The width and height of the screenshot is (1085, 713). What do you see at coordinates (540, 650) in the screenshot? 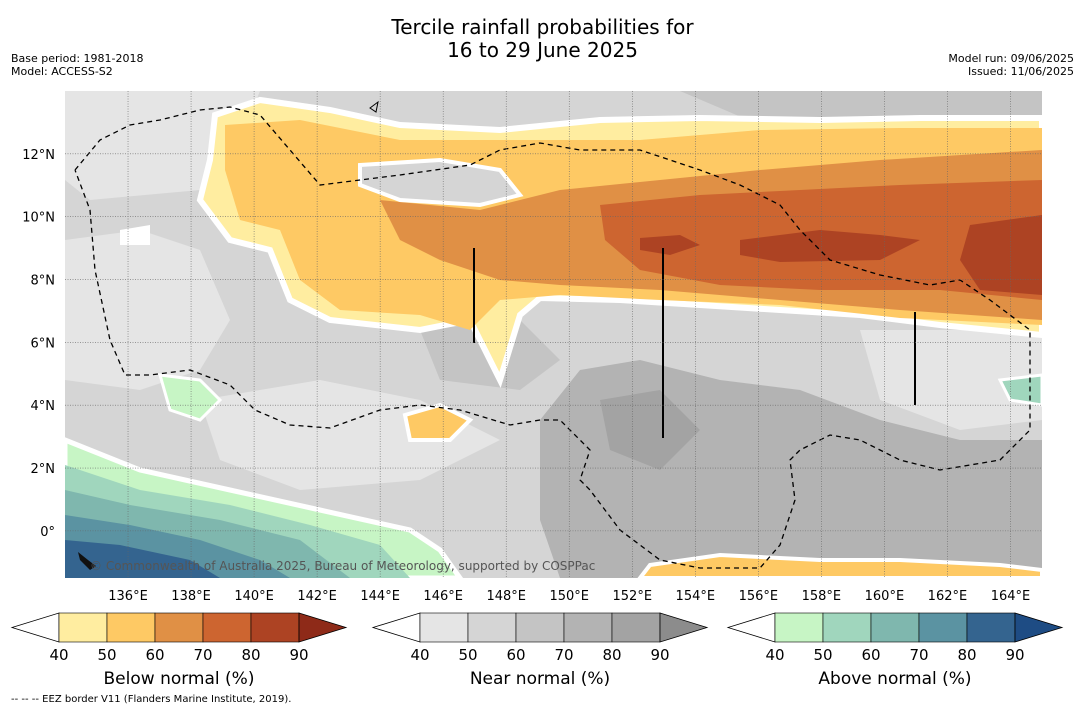
I see `colorbar-2: 40 50 60 70 80 90 Near normal (%)` at bounding box center [540, 650].